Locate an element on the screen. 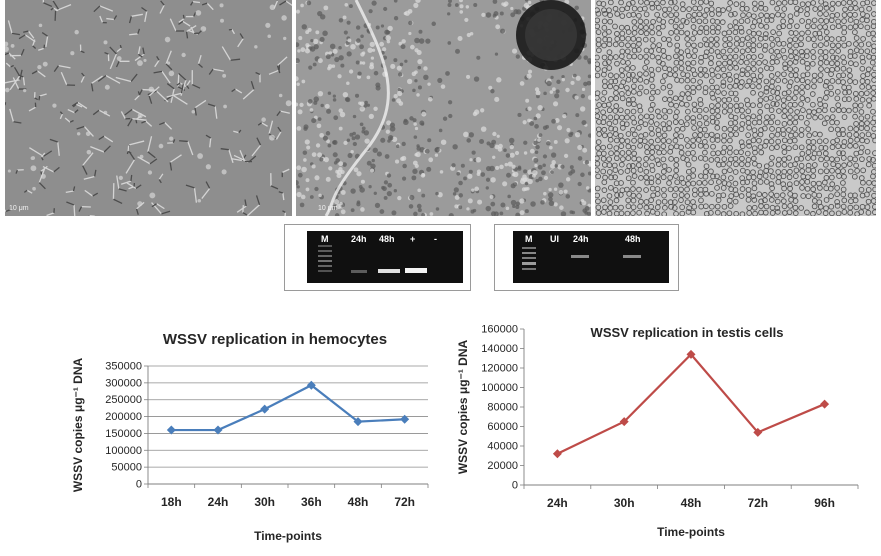  x-tick-label: 18h is located at coordinates (171, 502).